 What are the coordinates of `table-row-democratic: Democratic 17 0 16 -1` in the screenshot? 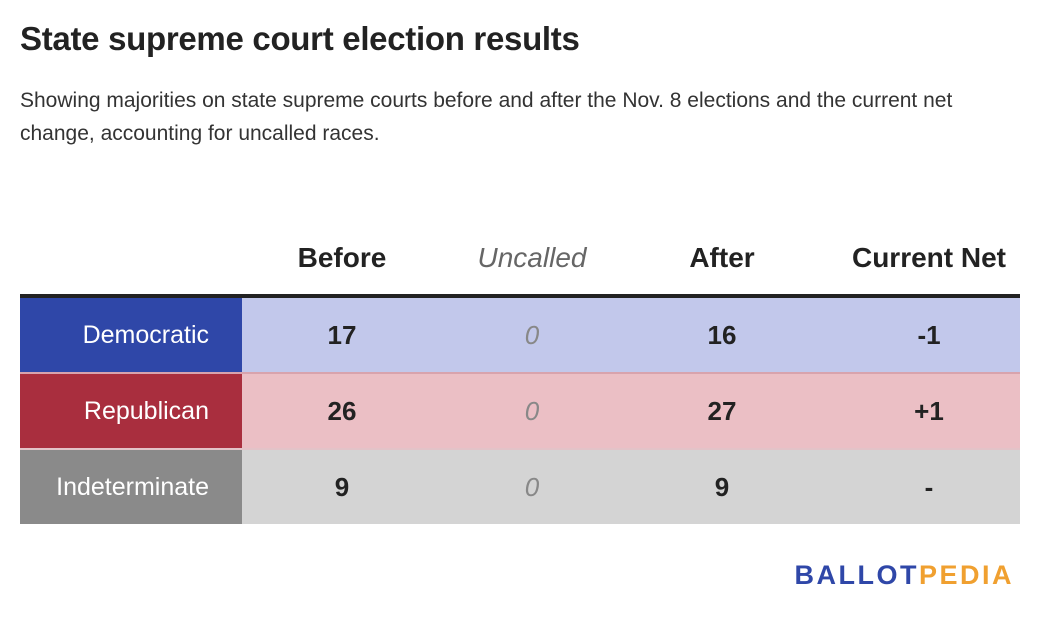 It's located at (520, 335).